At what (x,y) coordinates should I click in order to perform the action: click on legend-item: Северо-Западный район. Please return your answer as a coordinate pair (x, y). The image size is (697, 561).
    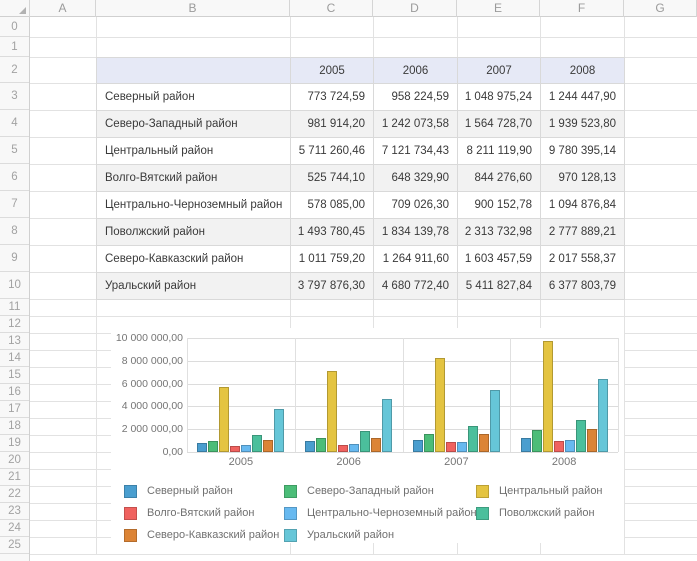
    Looking at the image, I should click on (380, 491).